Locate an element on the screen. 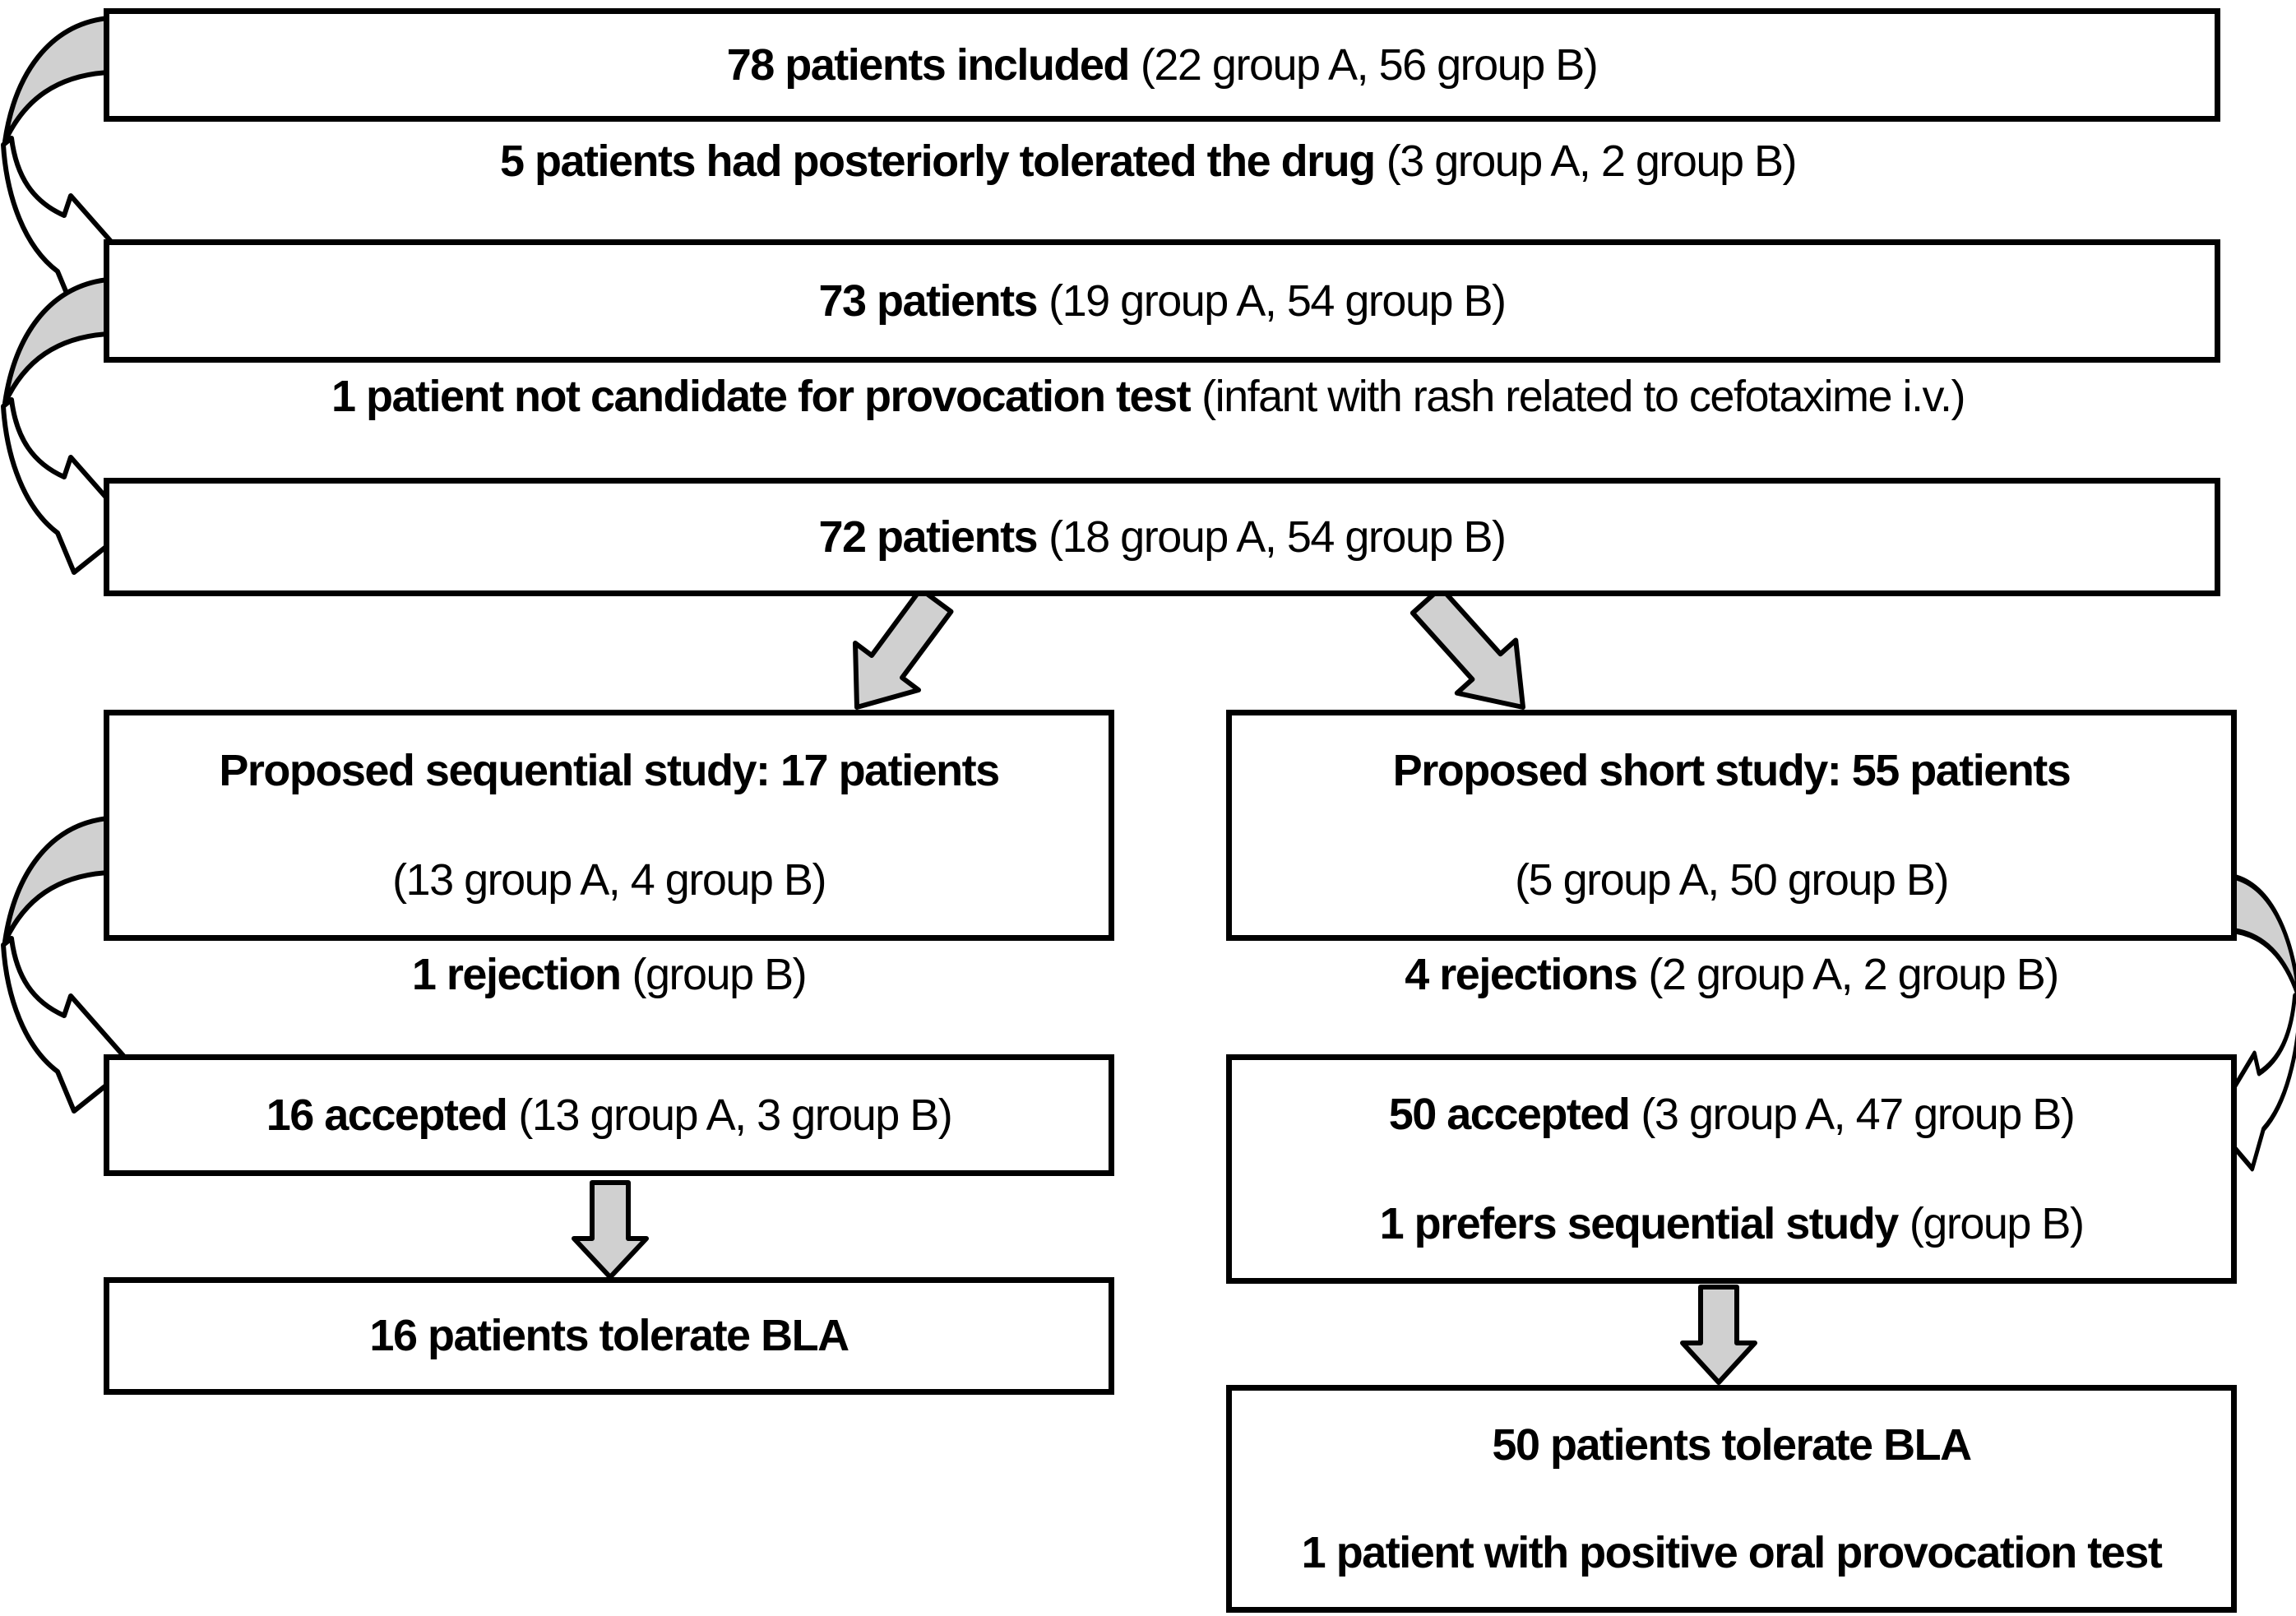 Image resolution: width=2296 pixels, height=1616 pixels. diagonal-arrow-left-icon is located at coordinates (903, 648).